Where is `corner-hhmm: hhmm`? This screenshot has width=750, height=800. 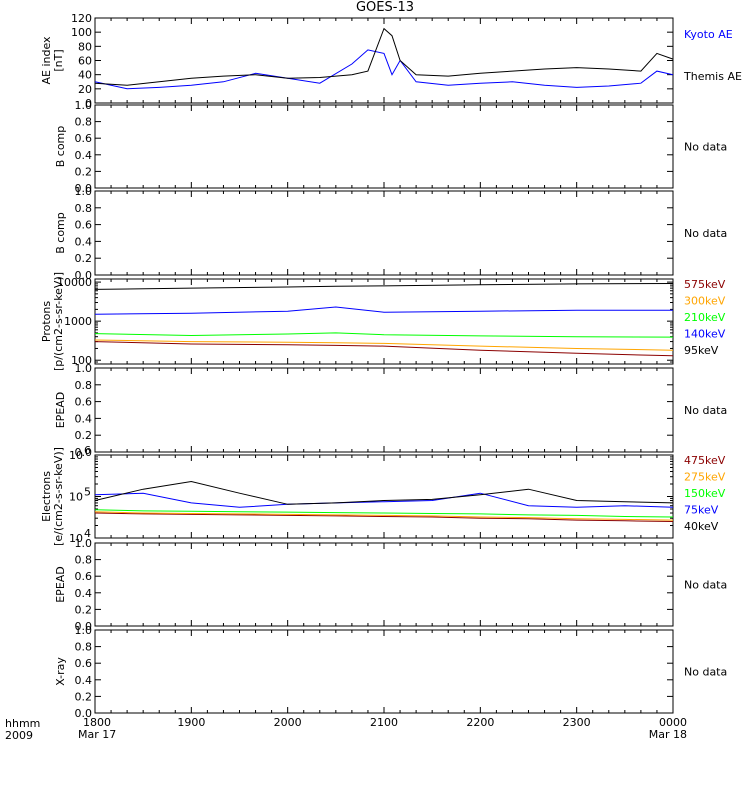 corner-hhmm: hhmm is located at coordinates (23, 723).